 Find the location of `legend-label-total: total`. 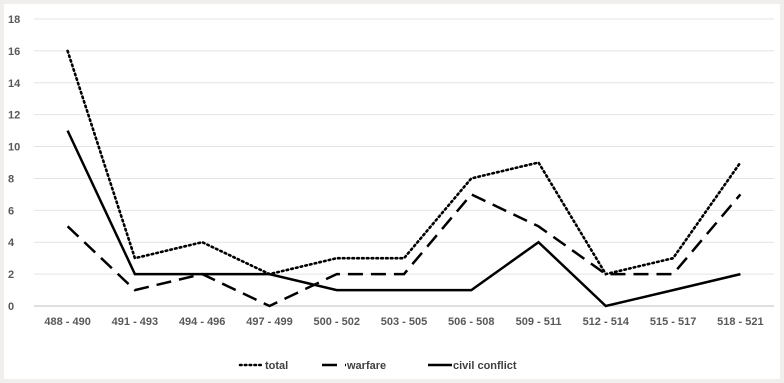

legend-label-total: total is located at coordinates (276, 366).